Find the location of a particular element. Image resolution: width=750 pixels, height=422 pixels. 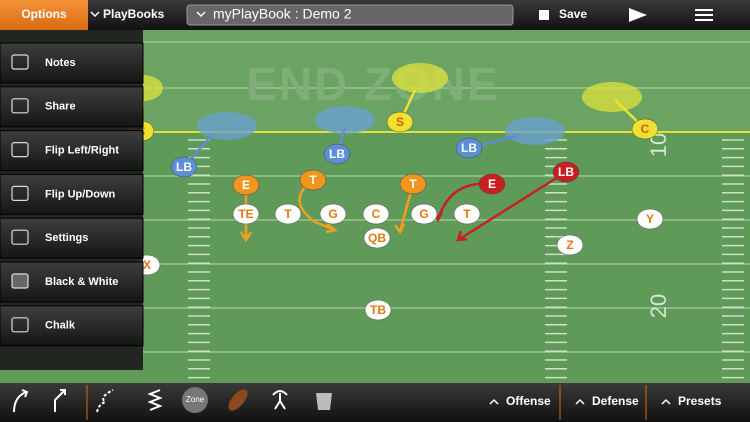

player-label: TE is located at coordinates (245, 214).